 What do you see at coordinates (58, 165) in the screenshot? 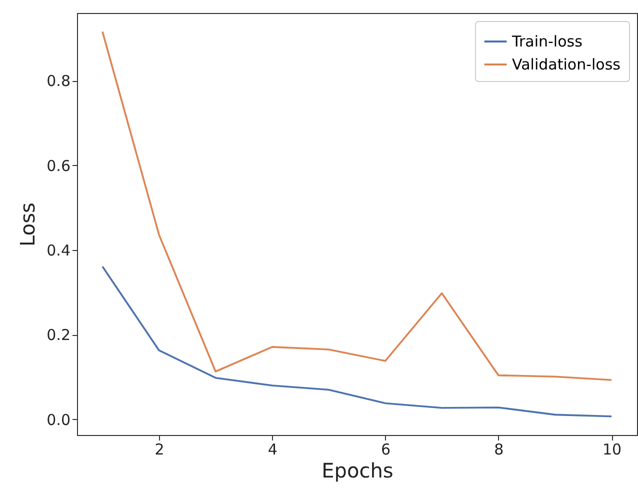
I see `y-tick-label: 0.6` at bounding box center [58, 165].